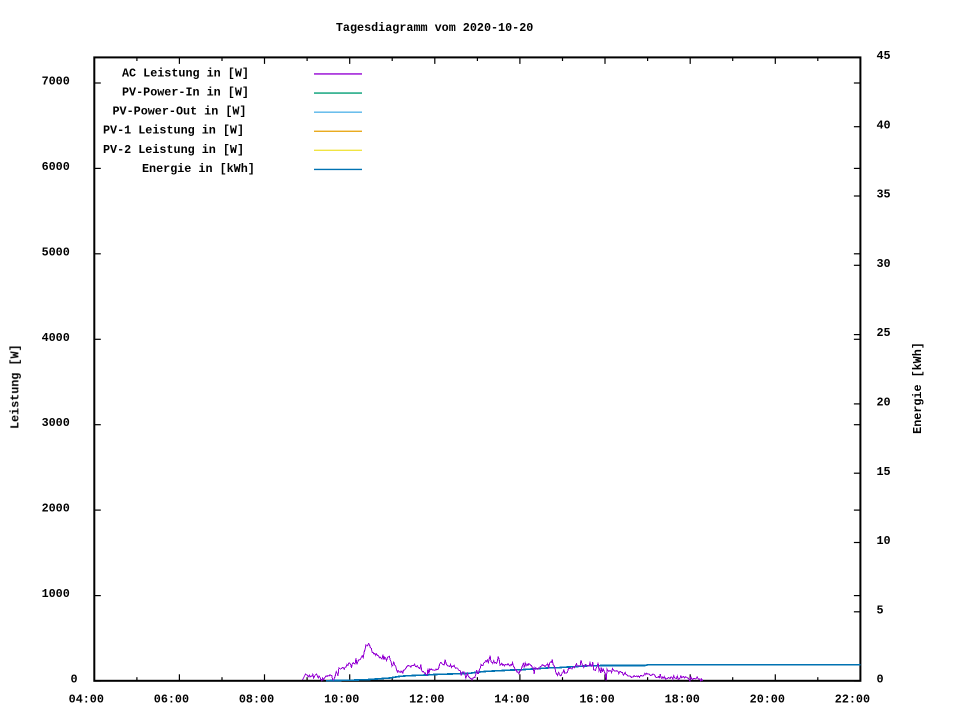 This screenshot has height=720, width=960. I want to click on svg-text: 06:00, so click(171, 699).